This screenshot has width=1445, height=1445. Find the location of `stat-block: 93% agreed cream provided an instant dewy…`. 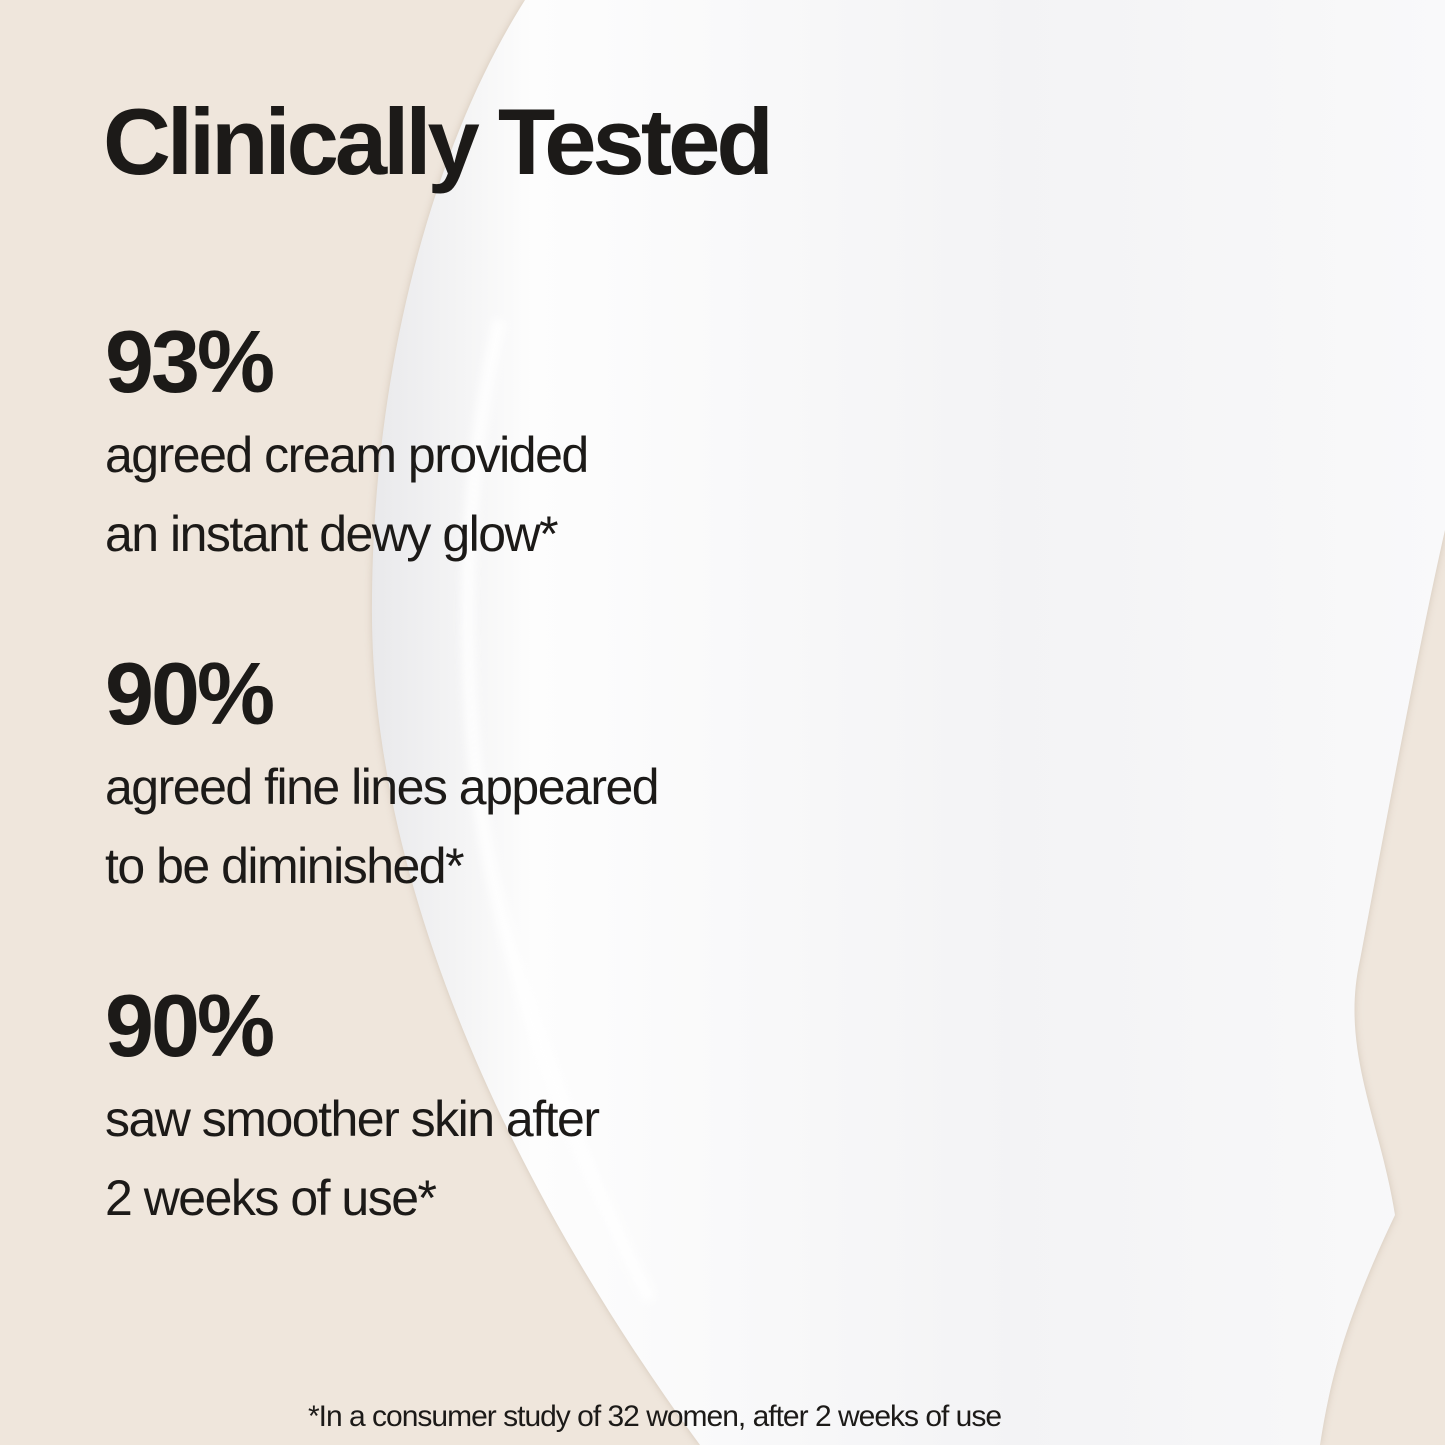

stat-block: 93% agreed cream provided an instant dewy… is located at coordinates (347, 443).